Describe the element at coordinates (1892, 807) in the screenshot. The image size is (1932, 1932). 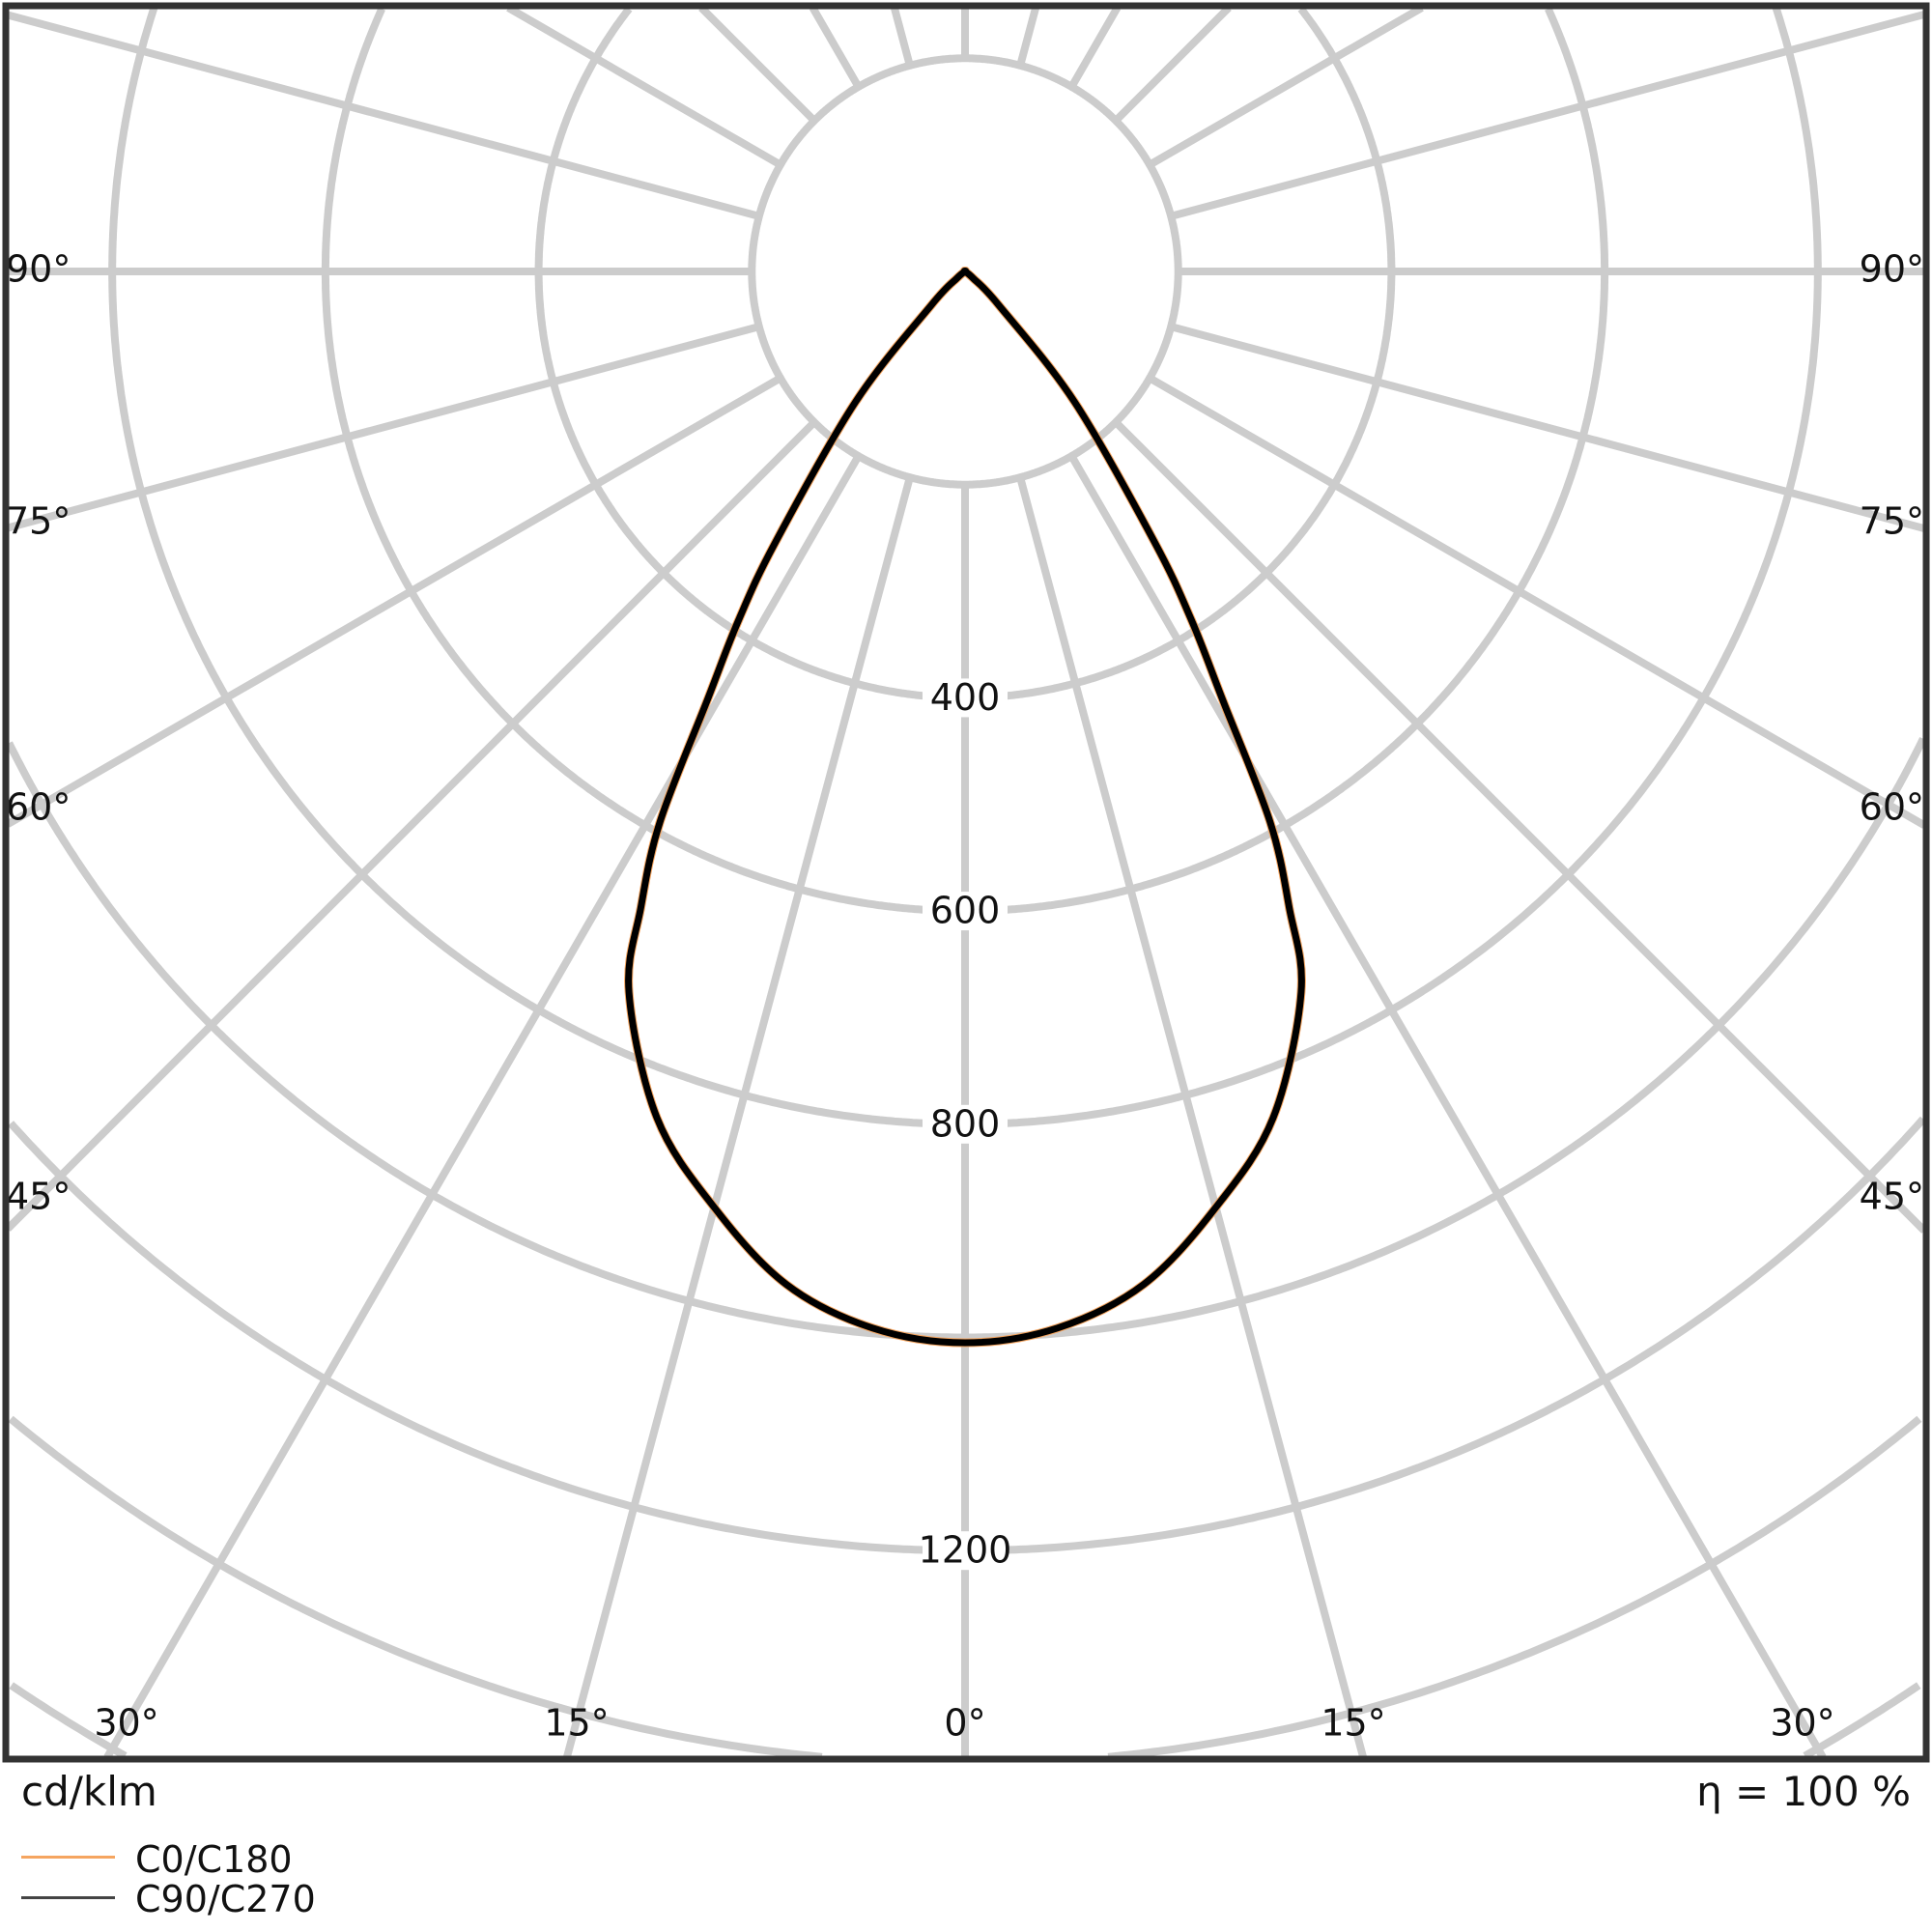
I see `angle-label-right: 60°` at that location.